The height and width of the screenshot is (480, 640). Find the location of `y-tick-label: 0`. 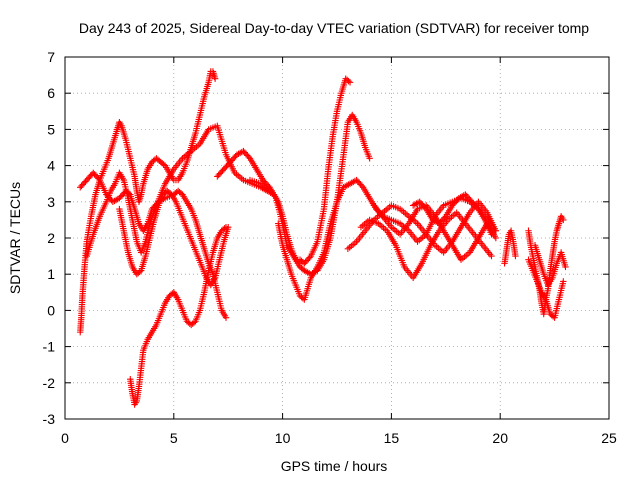

y-tick-label: 0 is located at coordinates (51, 310).